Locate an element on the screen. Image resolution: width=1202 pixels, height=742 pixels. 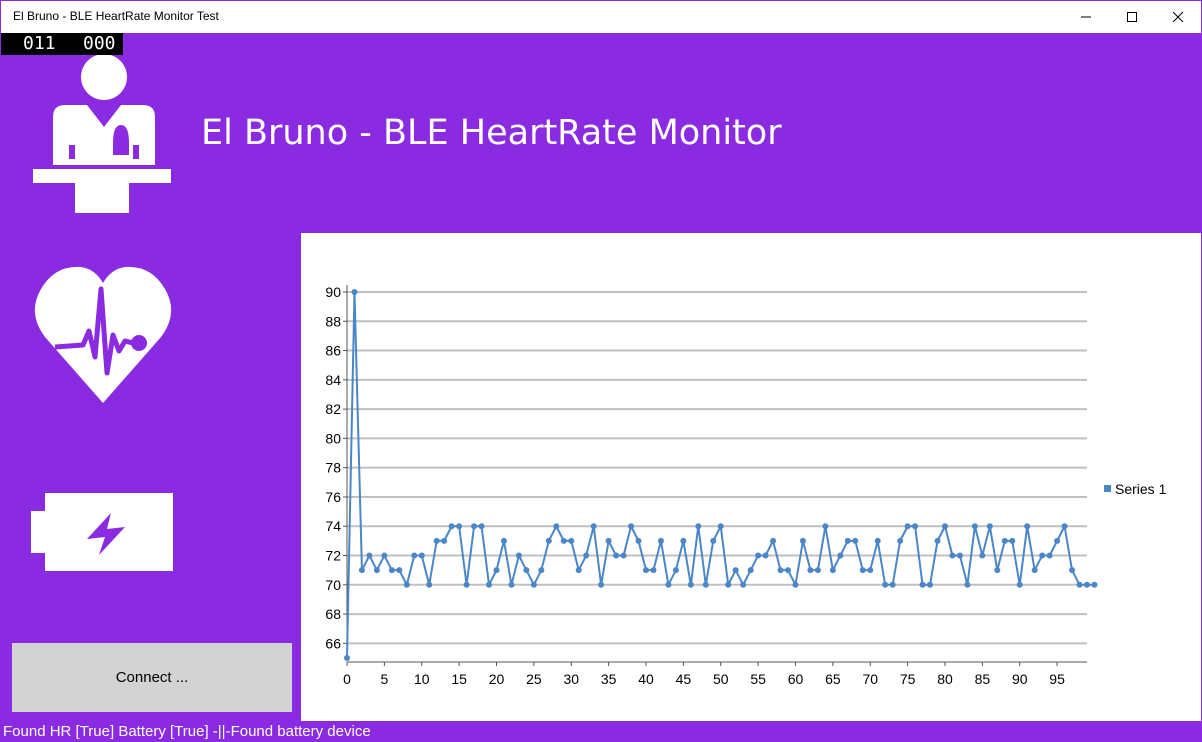
window-title: El Bruno - BLE HeartRate Monitor Test is located at coordinates (116, 16).